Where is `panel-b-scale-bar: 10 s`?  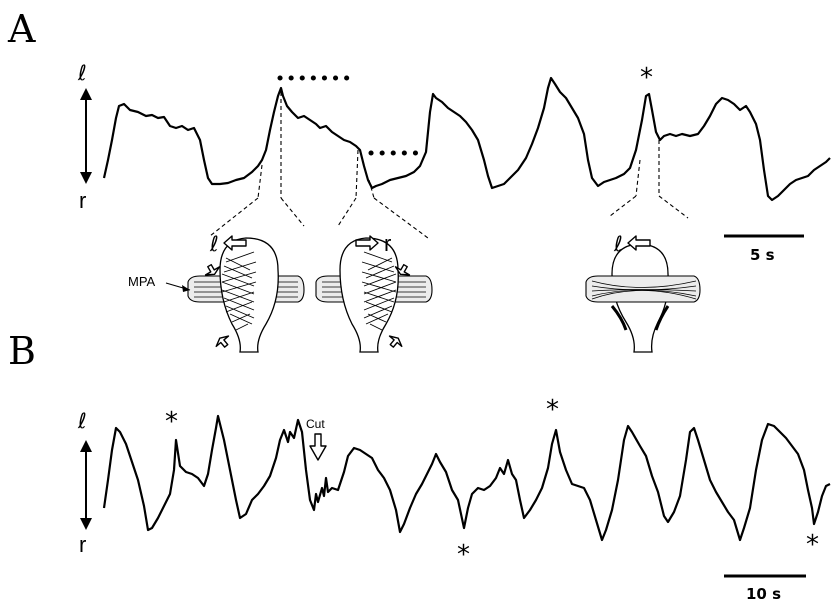 panel-b-scale-bar: 10 s is located at coordinates (765, 588).